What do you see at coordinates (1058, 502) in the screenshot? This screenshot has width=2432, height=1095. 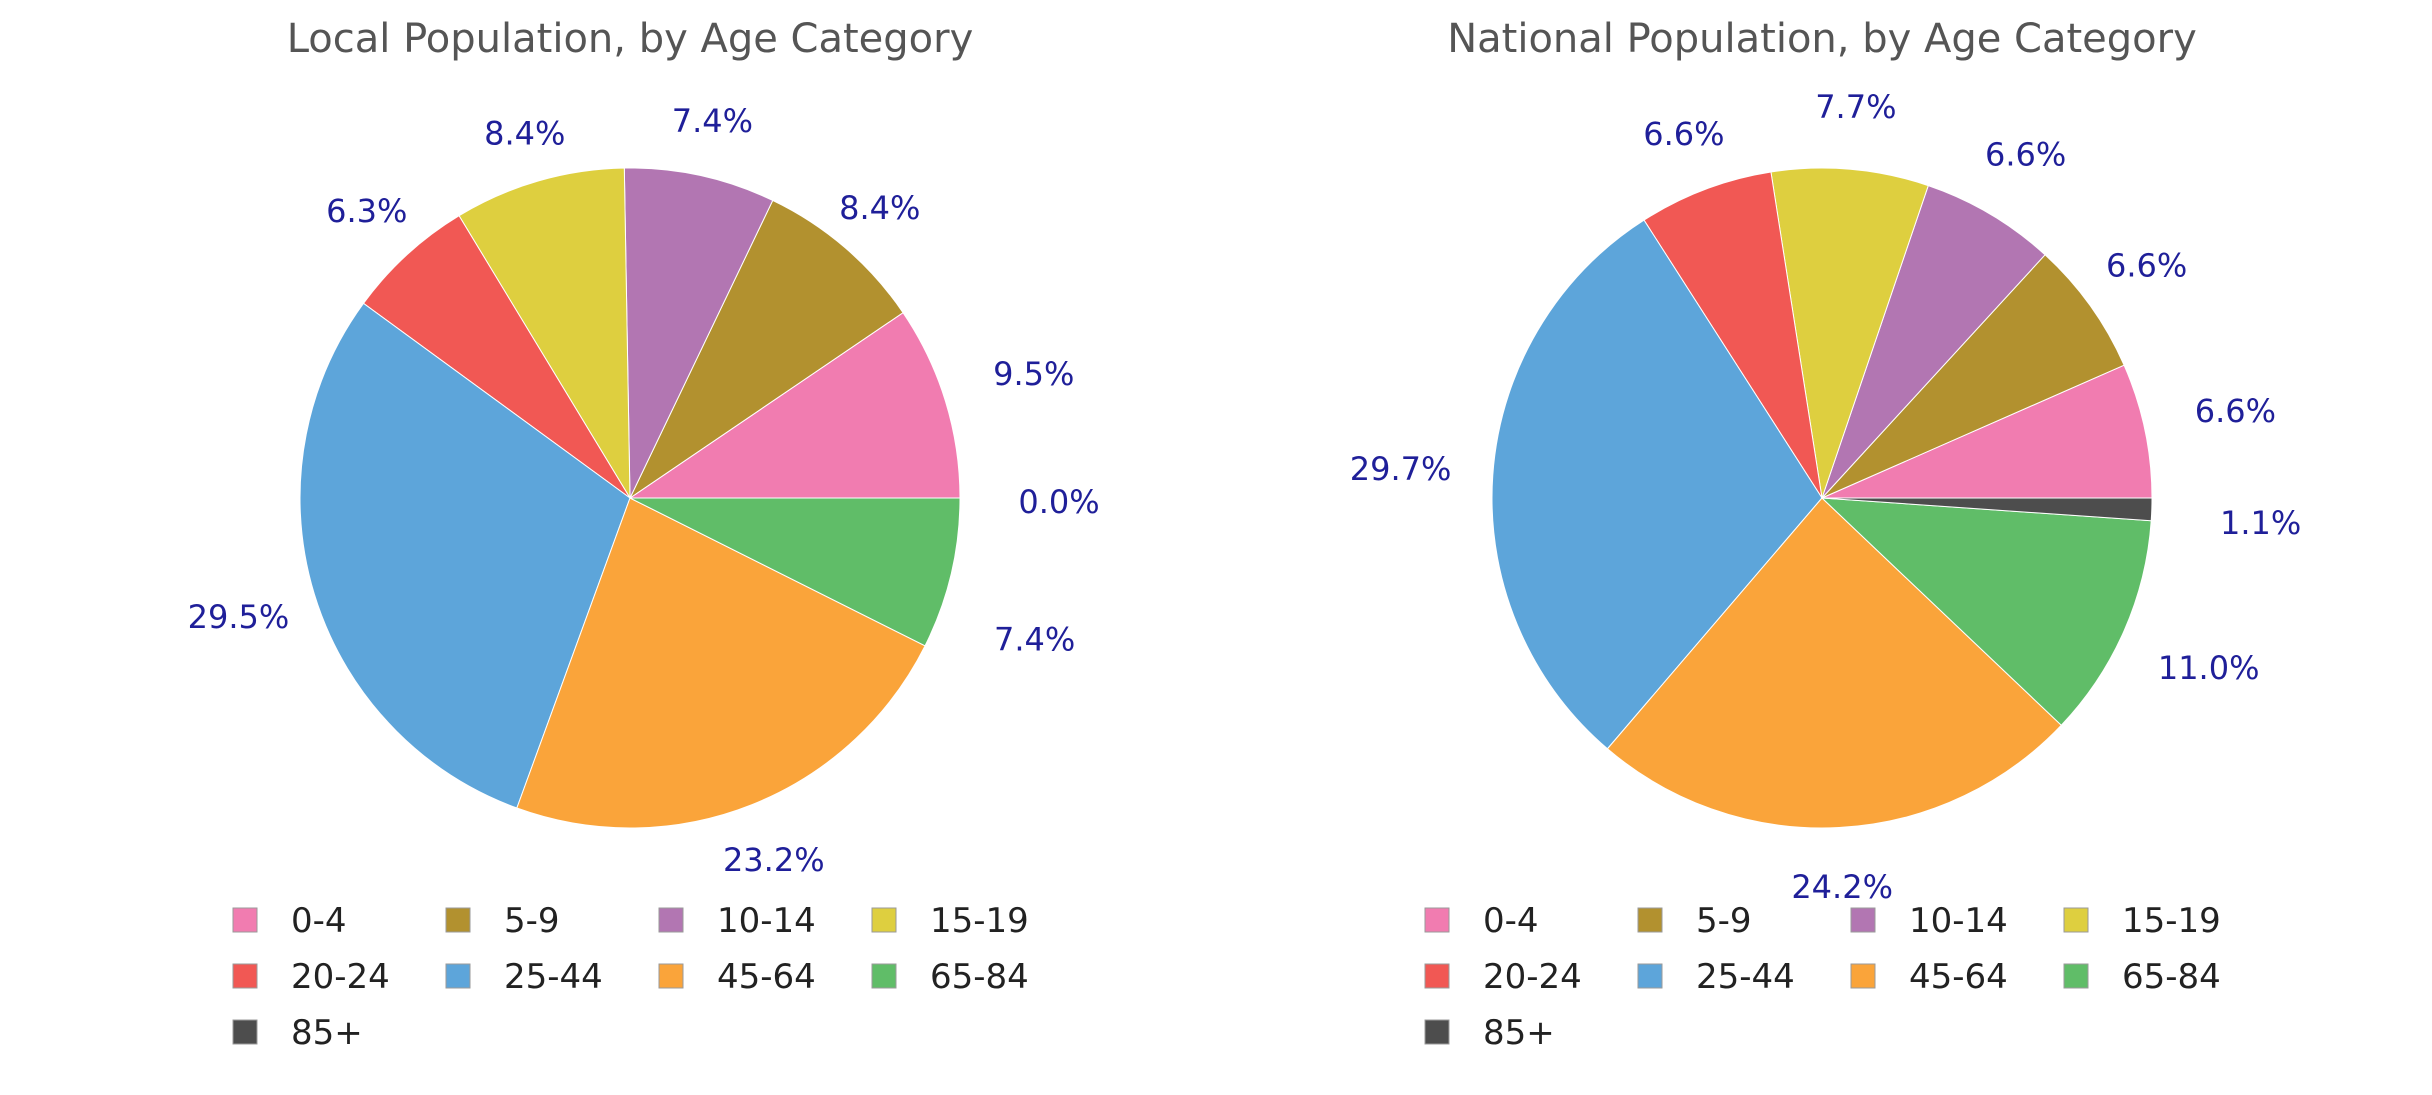 I see `slice-label: 0.0%` at bounding box center [1058, 502].